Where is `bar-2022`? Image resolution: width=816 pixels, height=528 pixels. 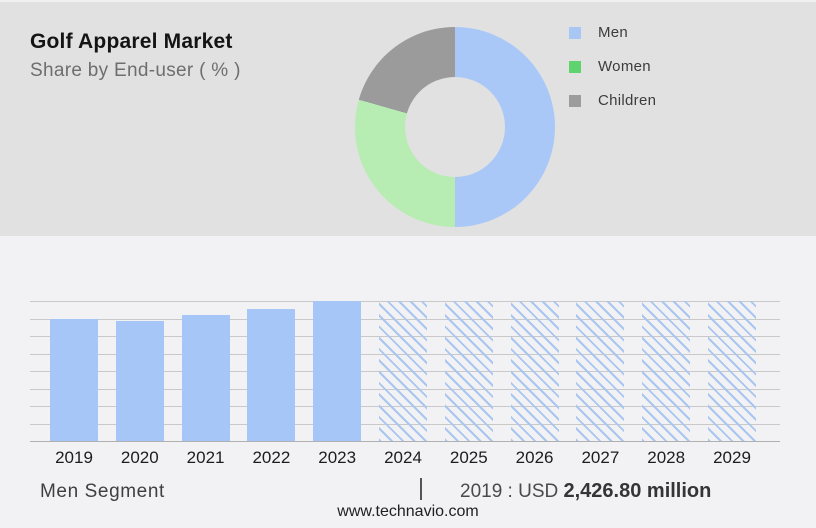
bar-2022 is located at coordinates (271, 375).